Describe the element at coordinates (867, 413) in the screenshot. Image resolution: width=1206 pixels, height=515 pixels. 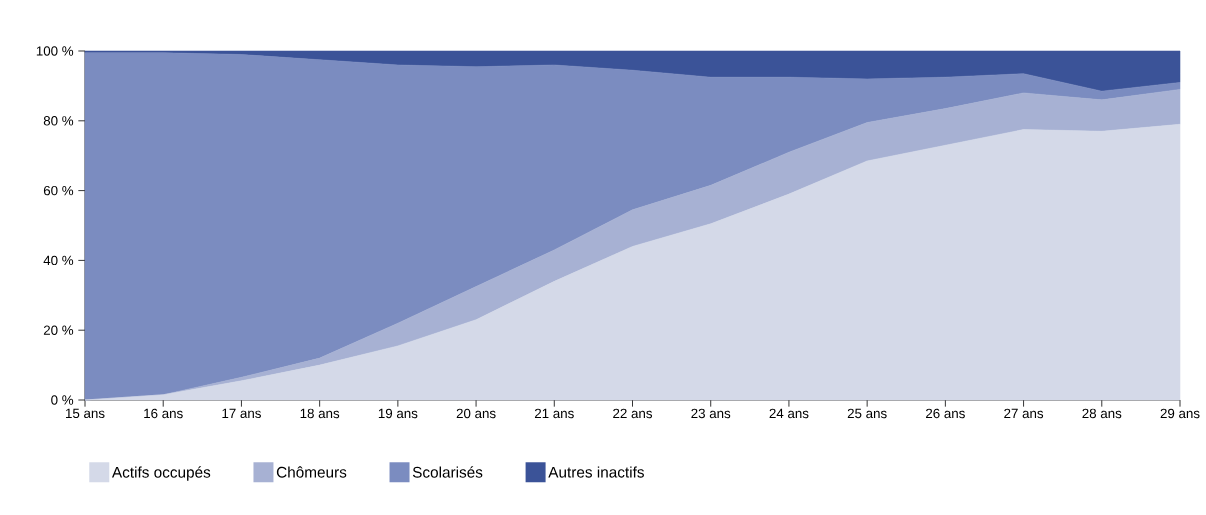
I see `x-tick-label: 25 ans` at that location.